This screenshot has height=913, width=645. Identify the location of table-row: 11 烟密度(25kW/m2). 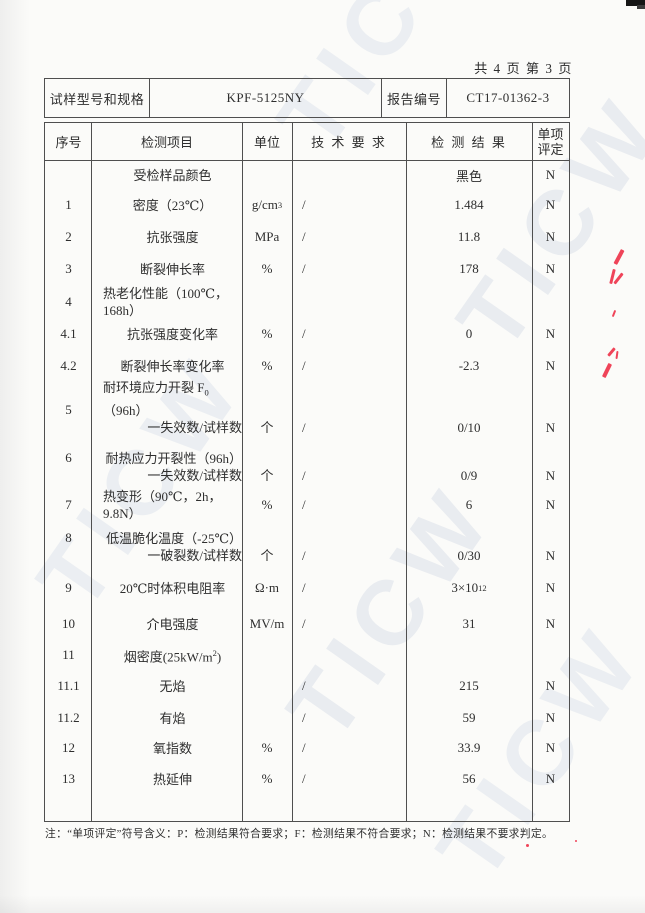
(307, 655).